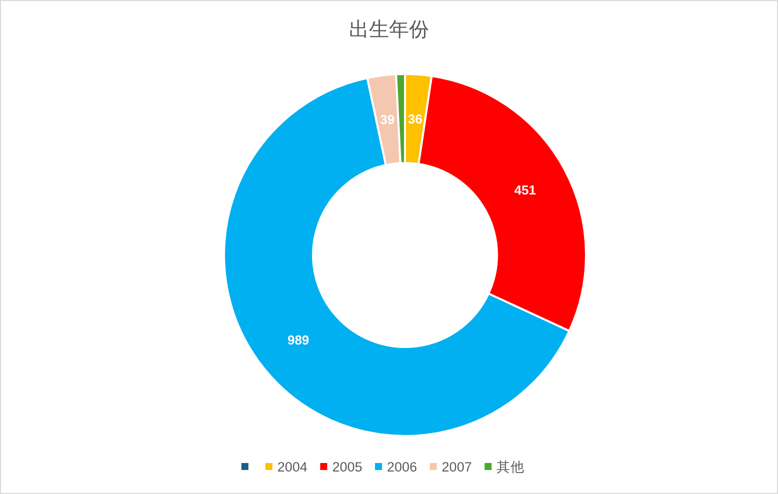  What do you see at coordinates (510, 467) in the screenshot?
I see `legend-label: 其他` at bounding box center [510, 467].